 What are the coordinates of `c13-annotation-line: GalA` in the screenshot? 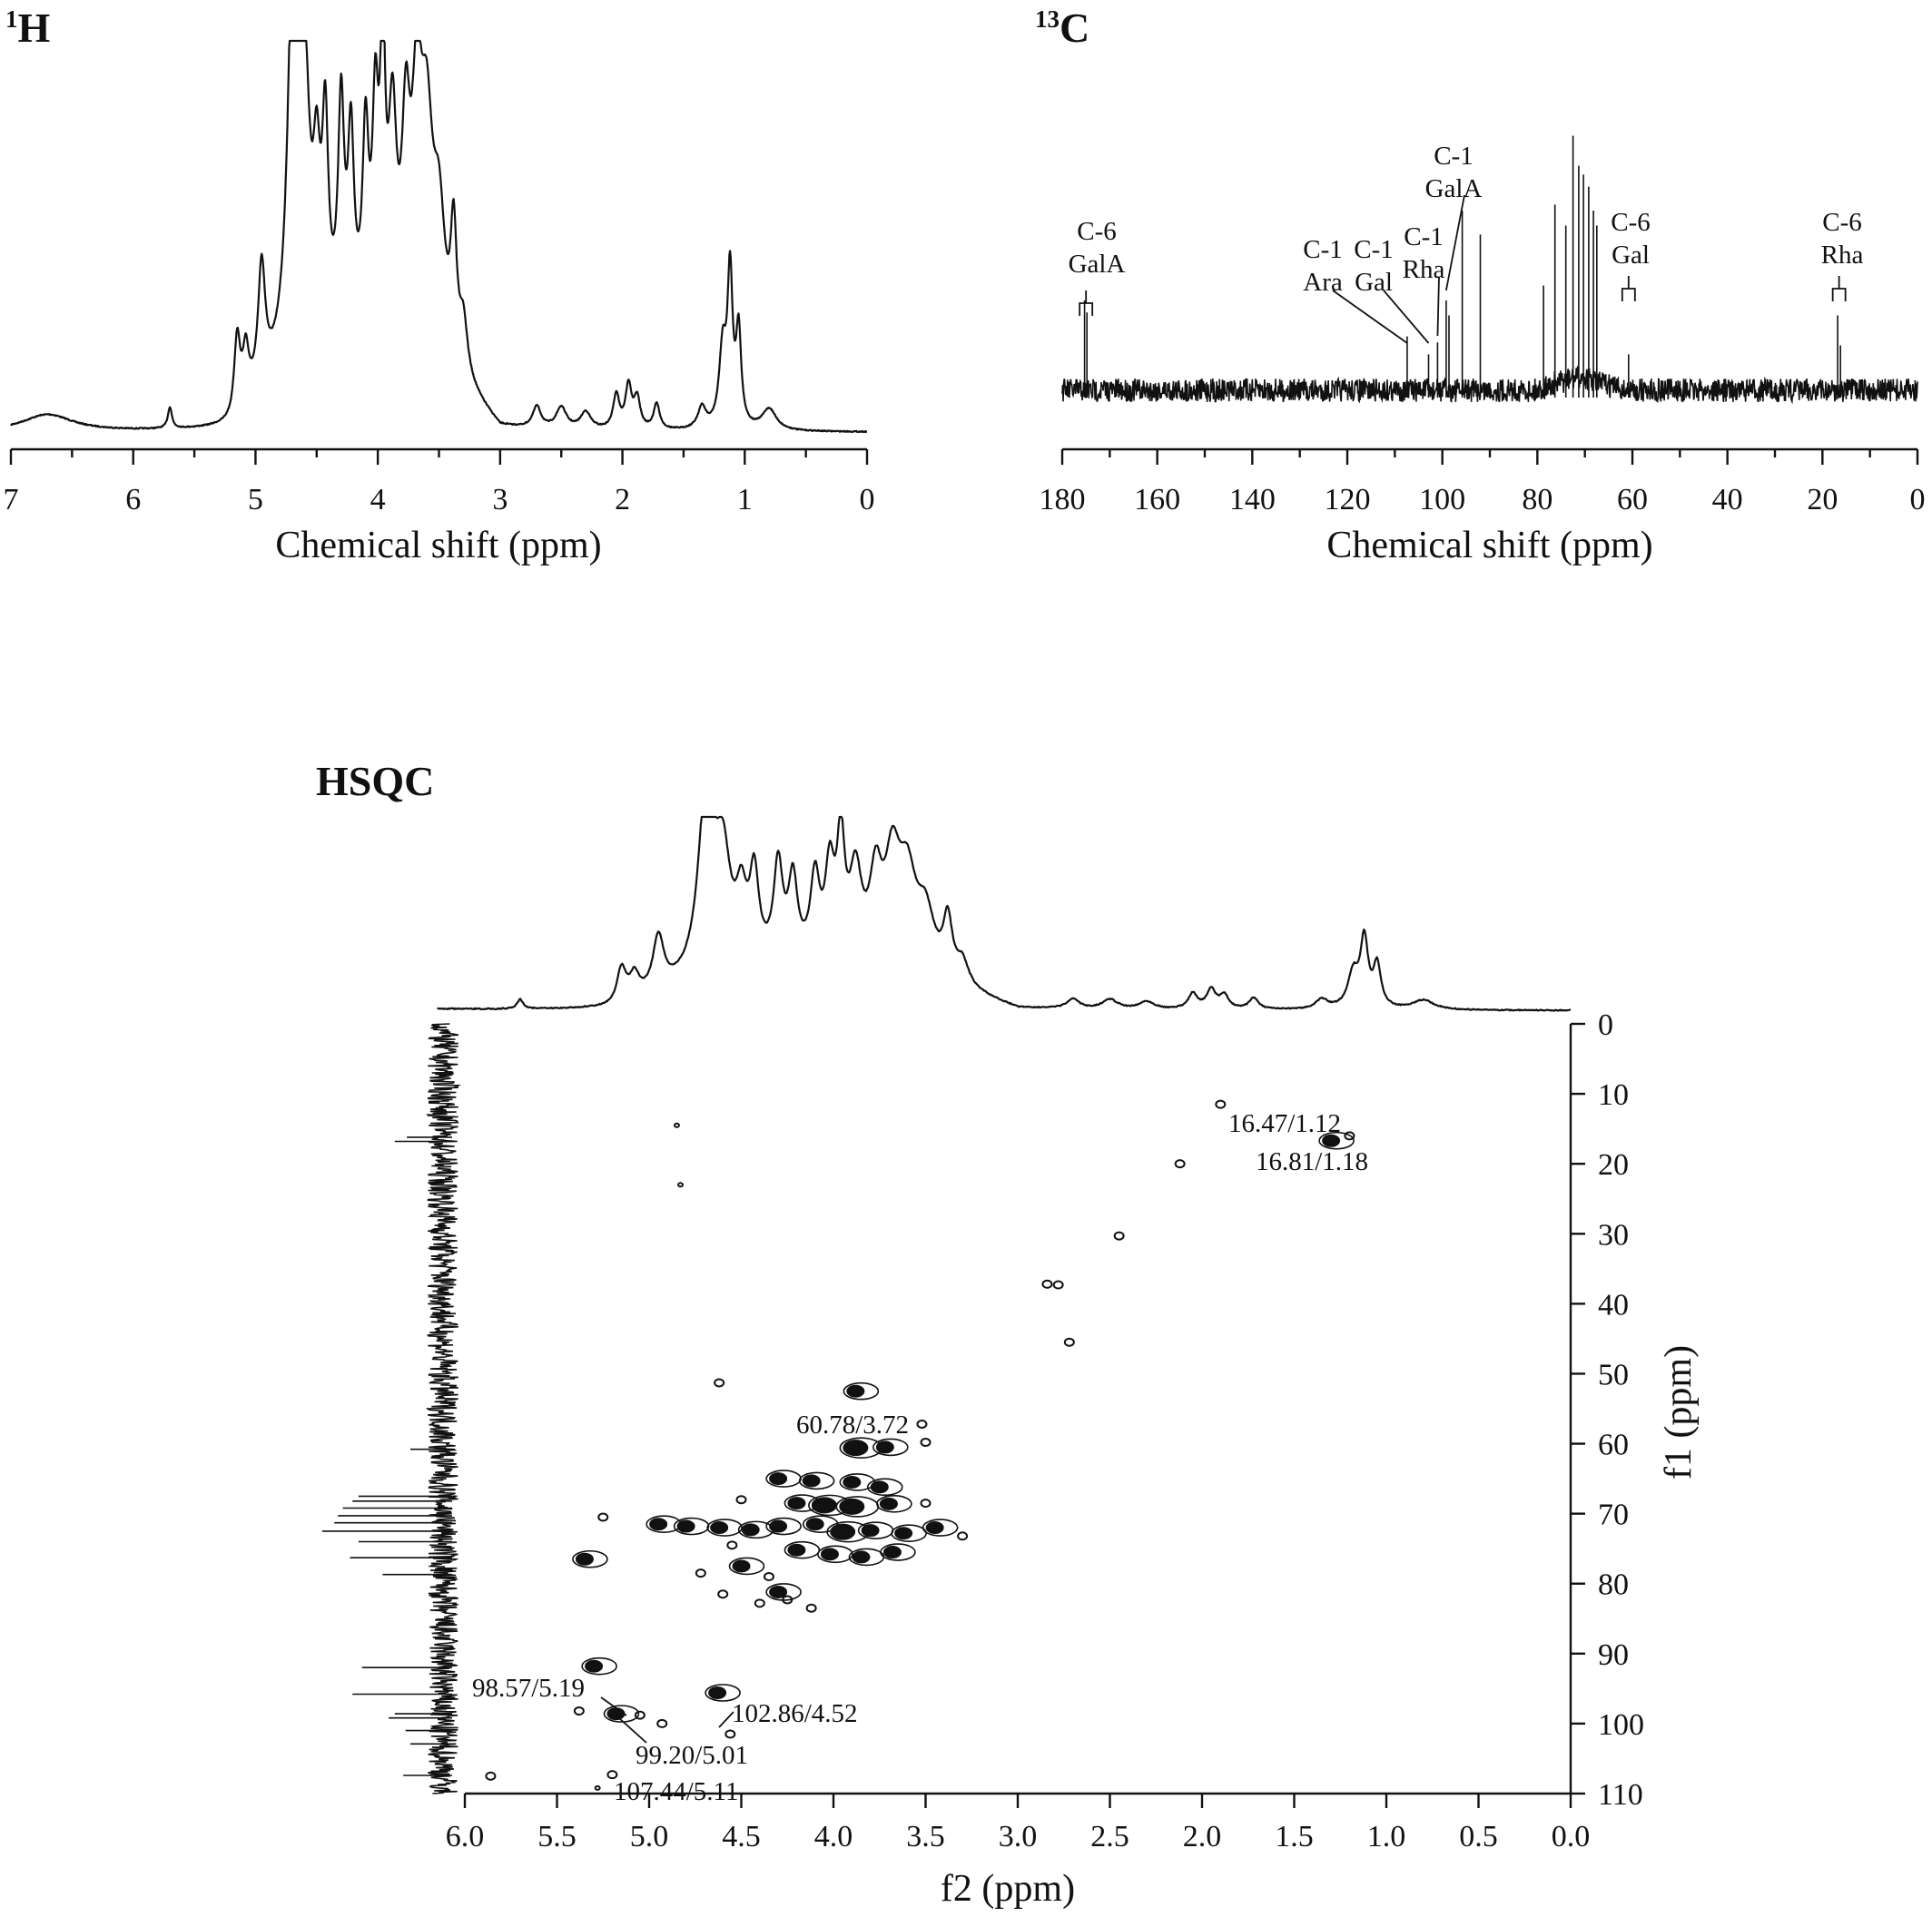 It's located at (1454, 188).